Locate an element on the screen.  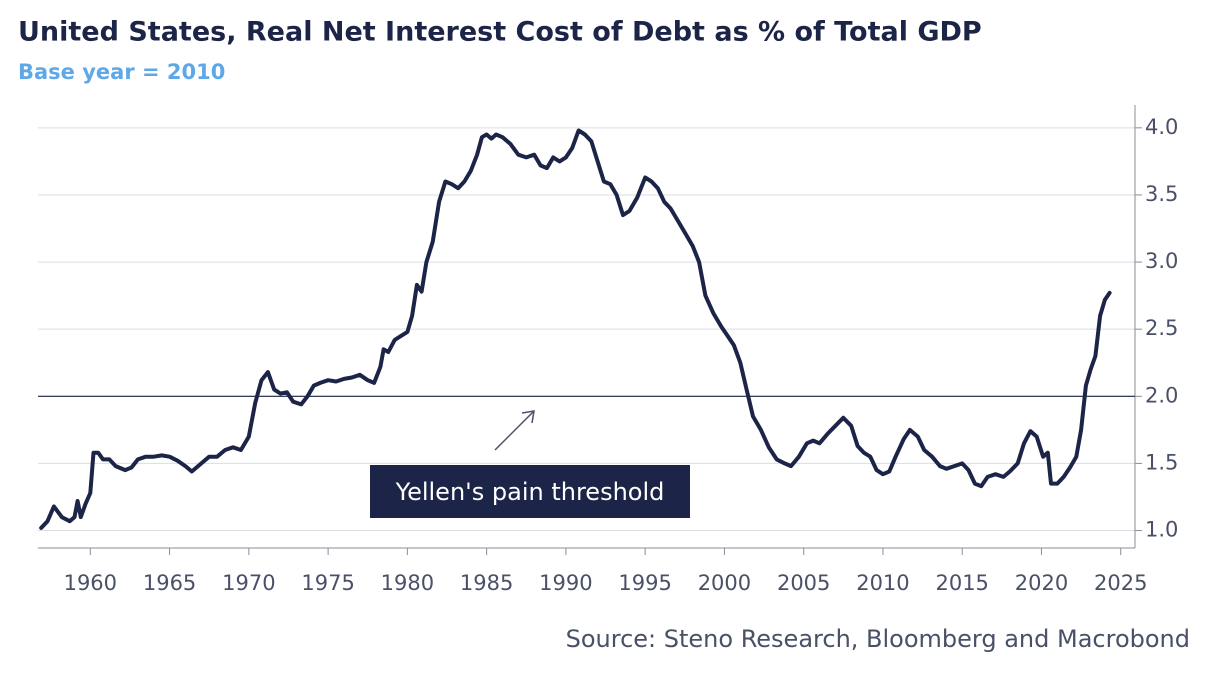
annotation-box is located at coordinates (530, 491).